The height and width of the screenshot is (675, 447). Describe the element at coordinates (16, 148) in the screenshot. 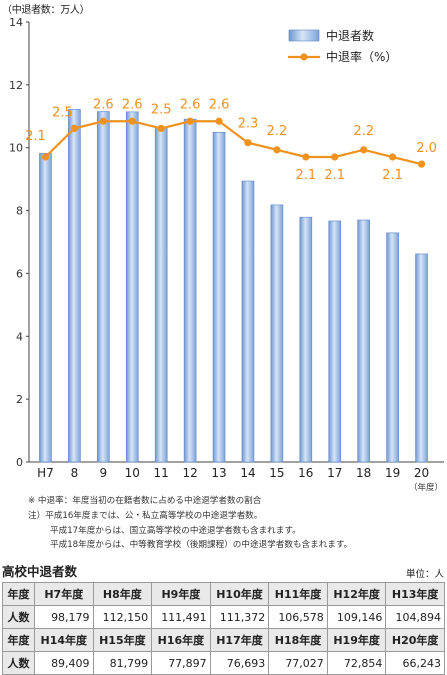

I see `y-tick-label: 10` at that location.